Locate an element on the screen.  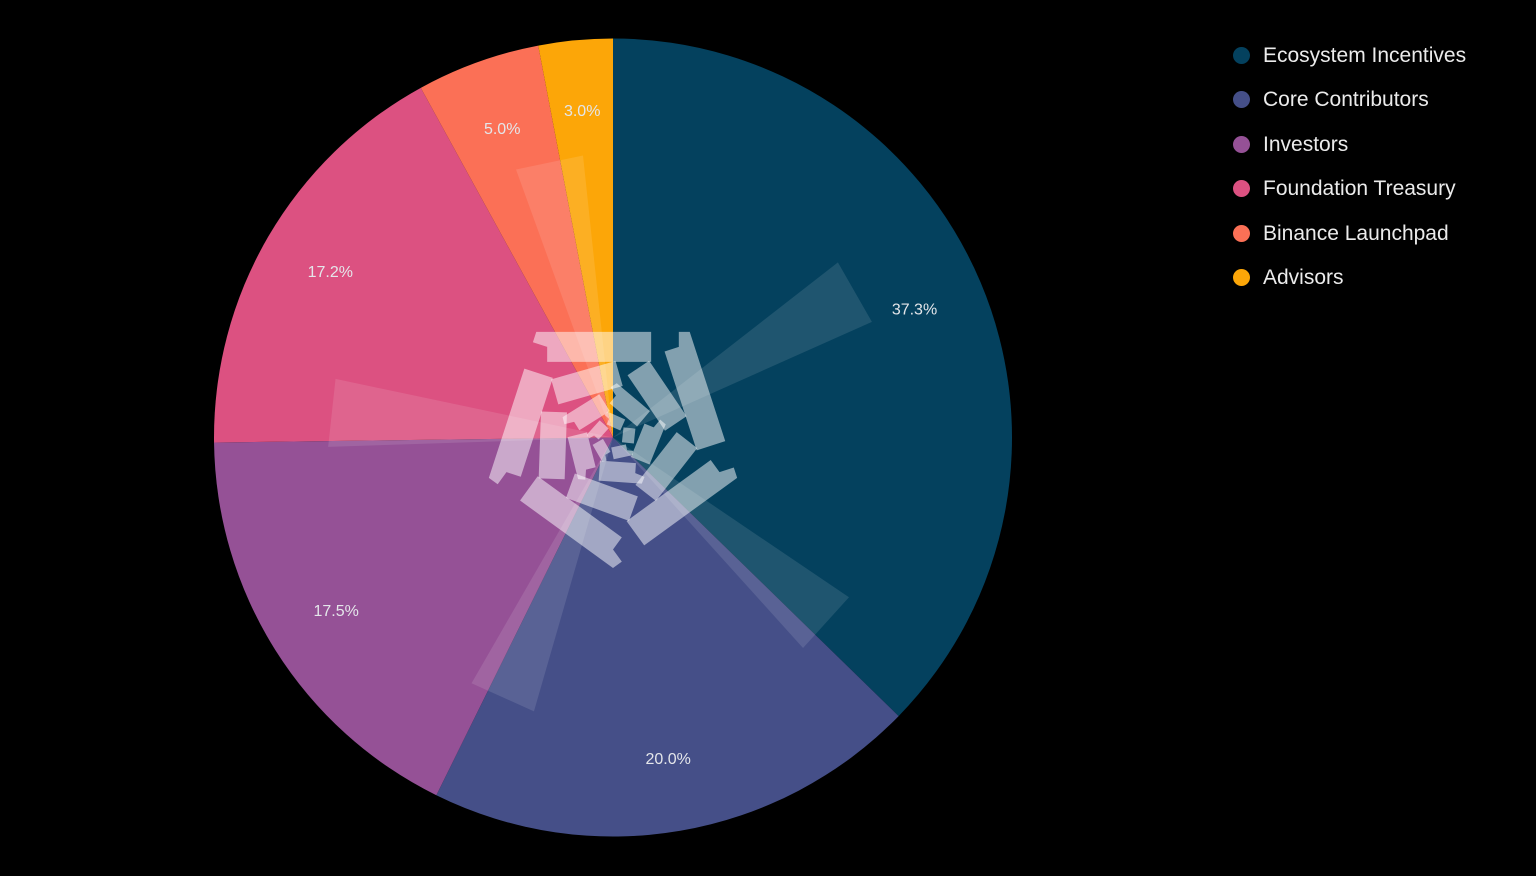
slice-value-label: 17.5% is located at coordinates (336, 611).